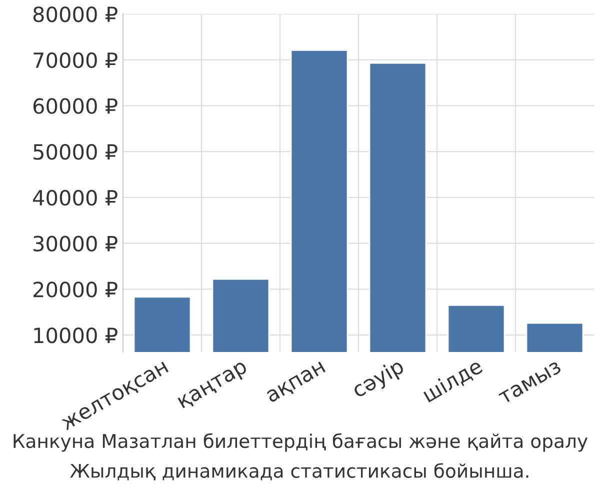 This screenshot has width=600, height=500. I want to click on y-tick-label: 80000 ₽, so click(75, 14).